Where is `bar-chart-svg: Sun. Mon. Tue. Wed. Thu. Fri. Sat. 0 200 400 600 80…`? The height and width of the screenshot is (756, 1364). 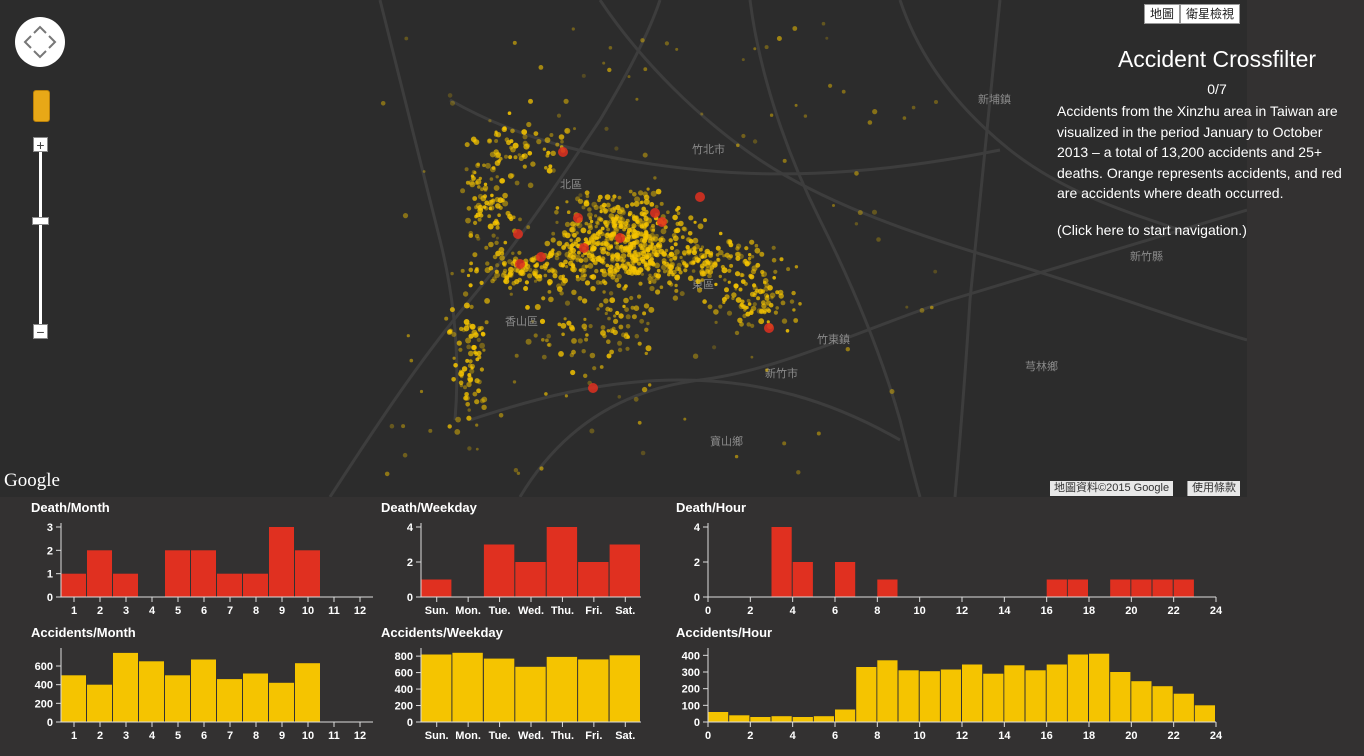 bar-chart-svg: Sun. Mon. Tue. Wed. Thu. Fri. Sat. 0 200 400 600 80… is located at coordinates (526, 689).